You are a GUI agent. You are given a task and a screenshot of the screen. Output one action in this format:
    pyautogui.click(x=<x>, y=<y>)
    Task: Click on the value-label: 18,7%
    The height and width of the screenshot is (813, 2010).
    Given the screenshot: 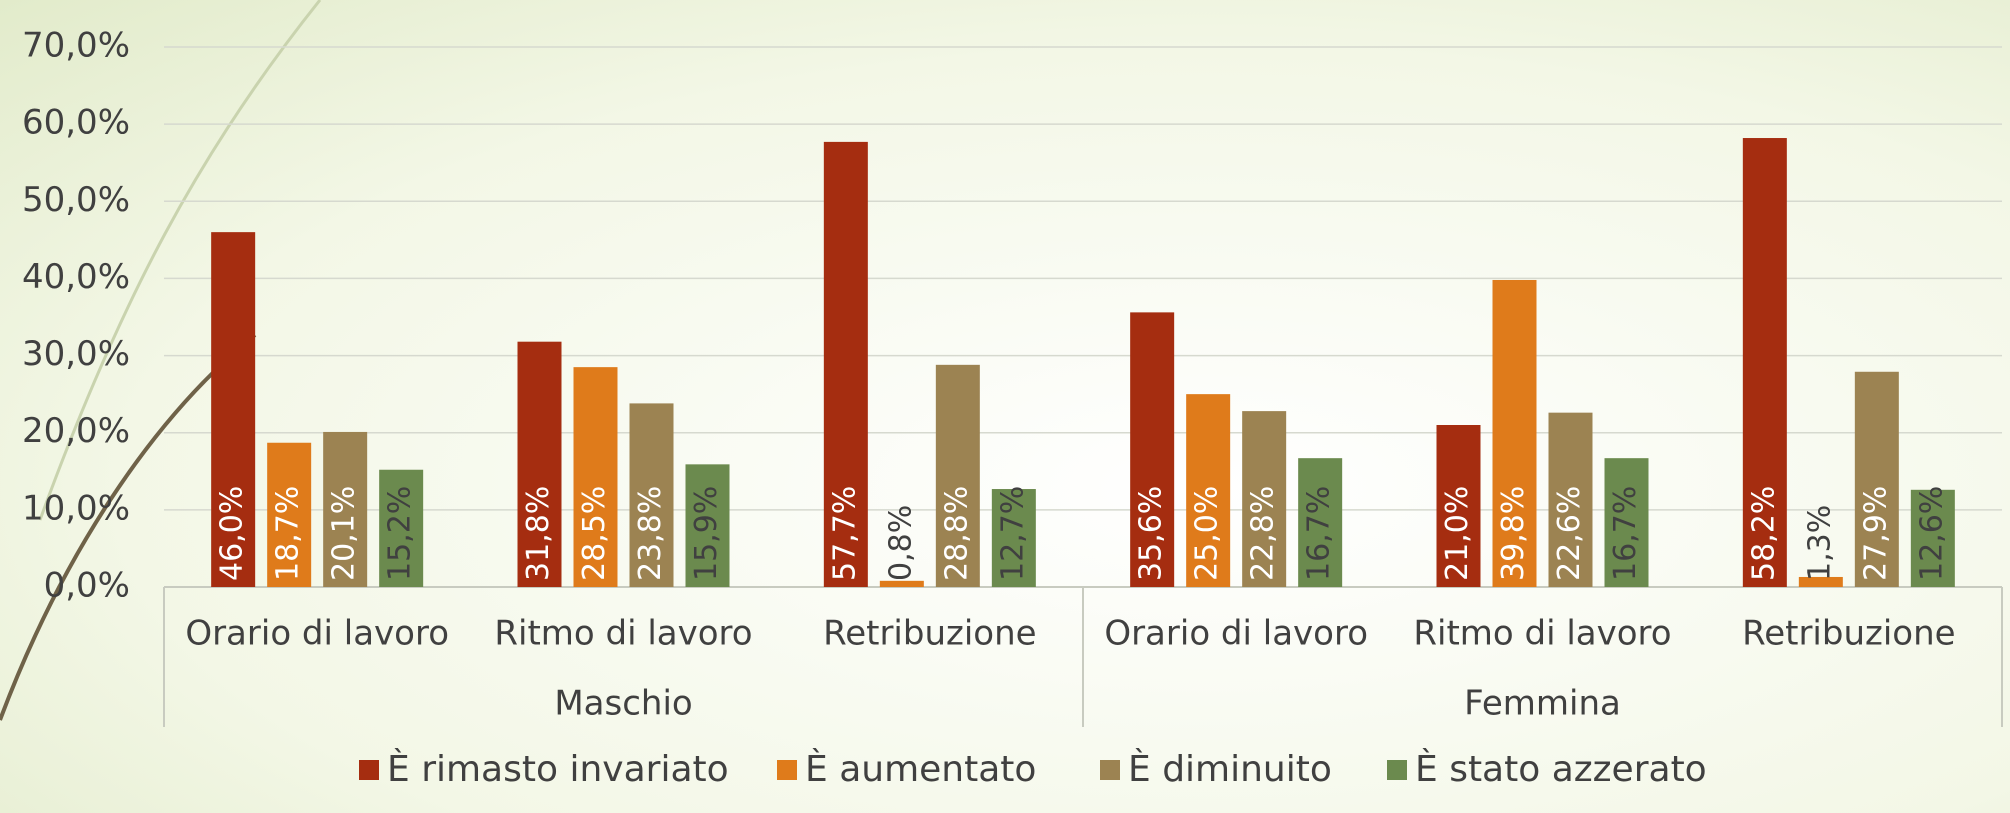 What is the action you would take?
    pyautogui.click(x=288, y=533)
    